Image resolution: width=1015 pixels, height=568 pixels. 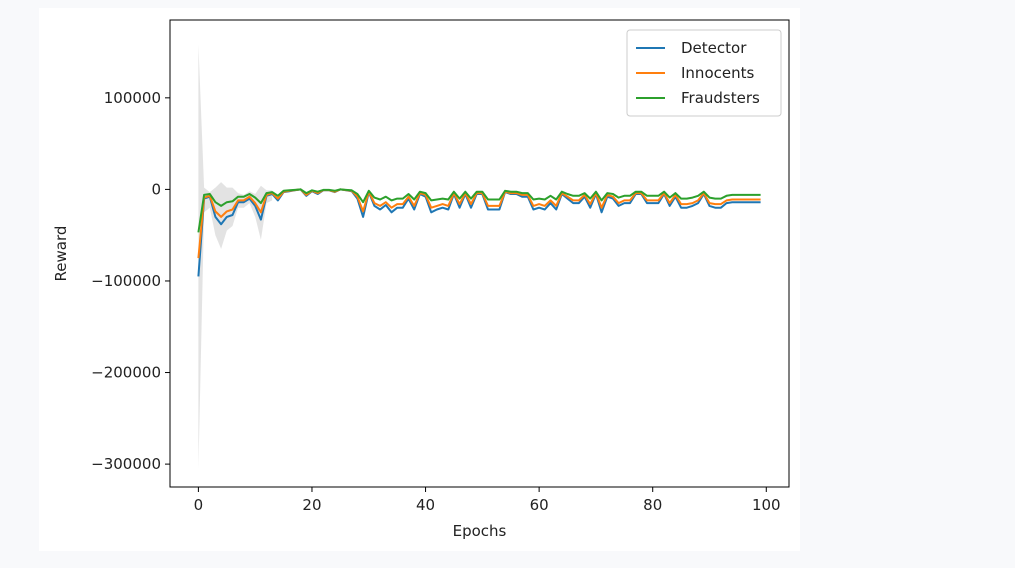 I want to click on x-tick-label: 60, so click(x=539, y=505).